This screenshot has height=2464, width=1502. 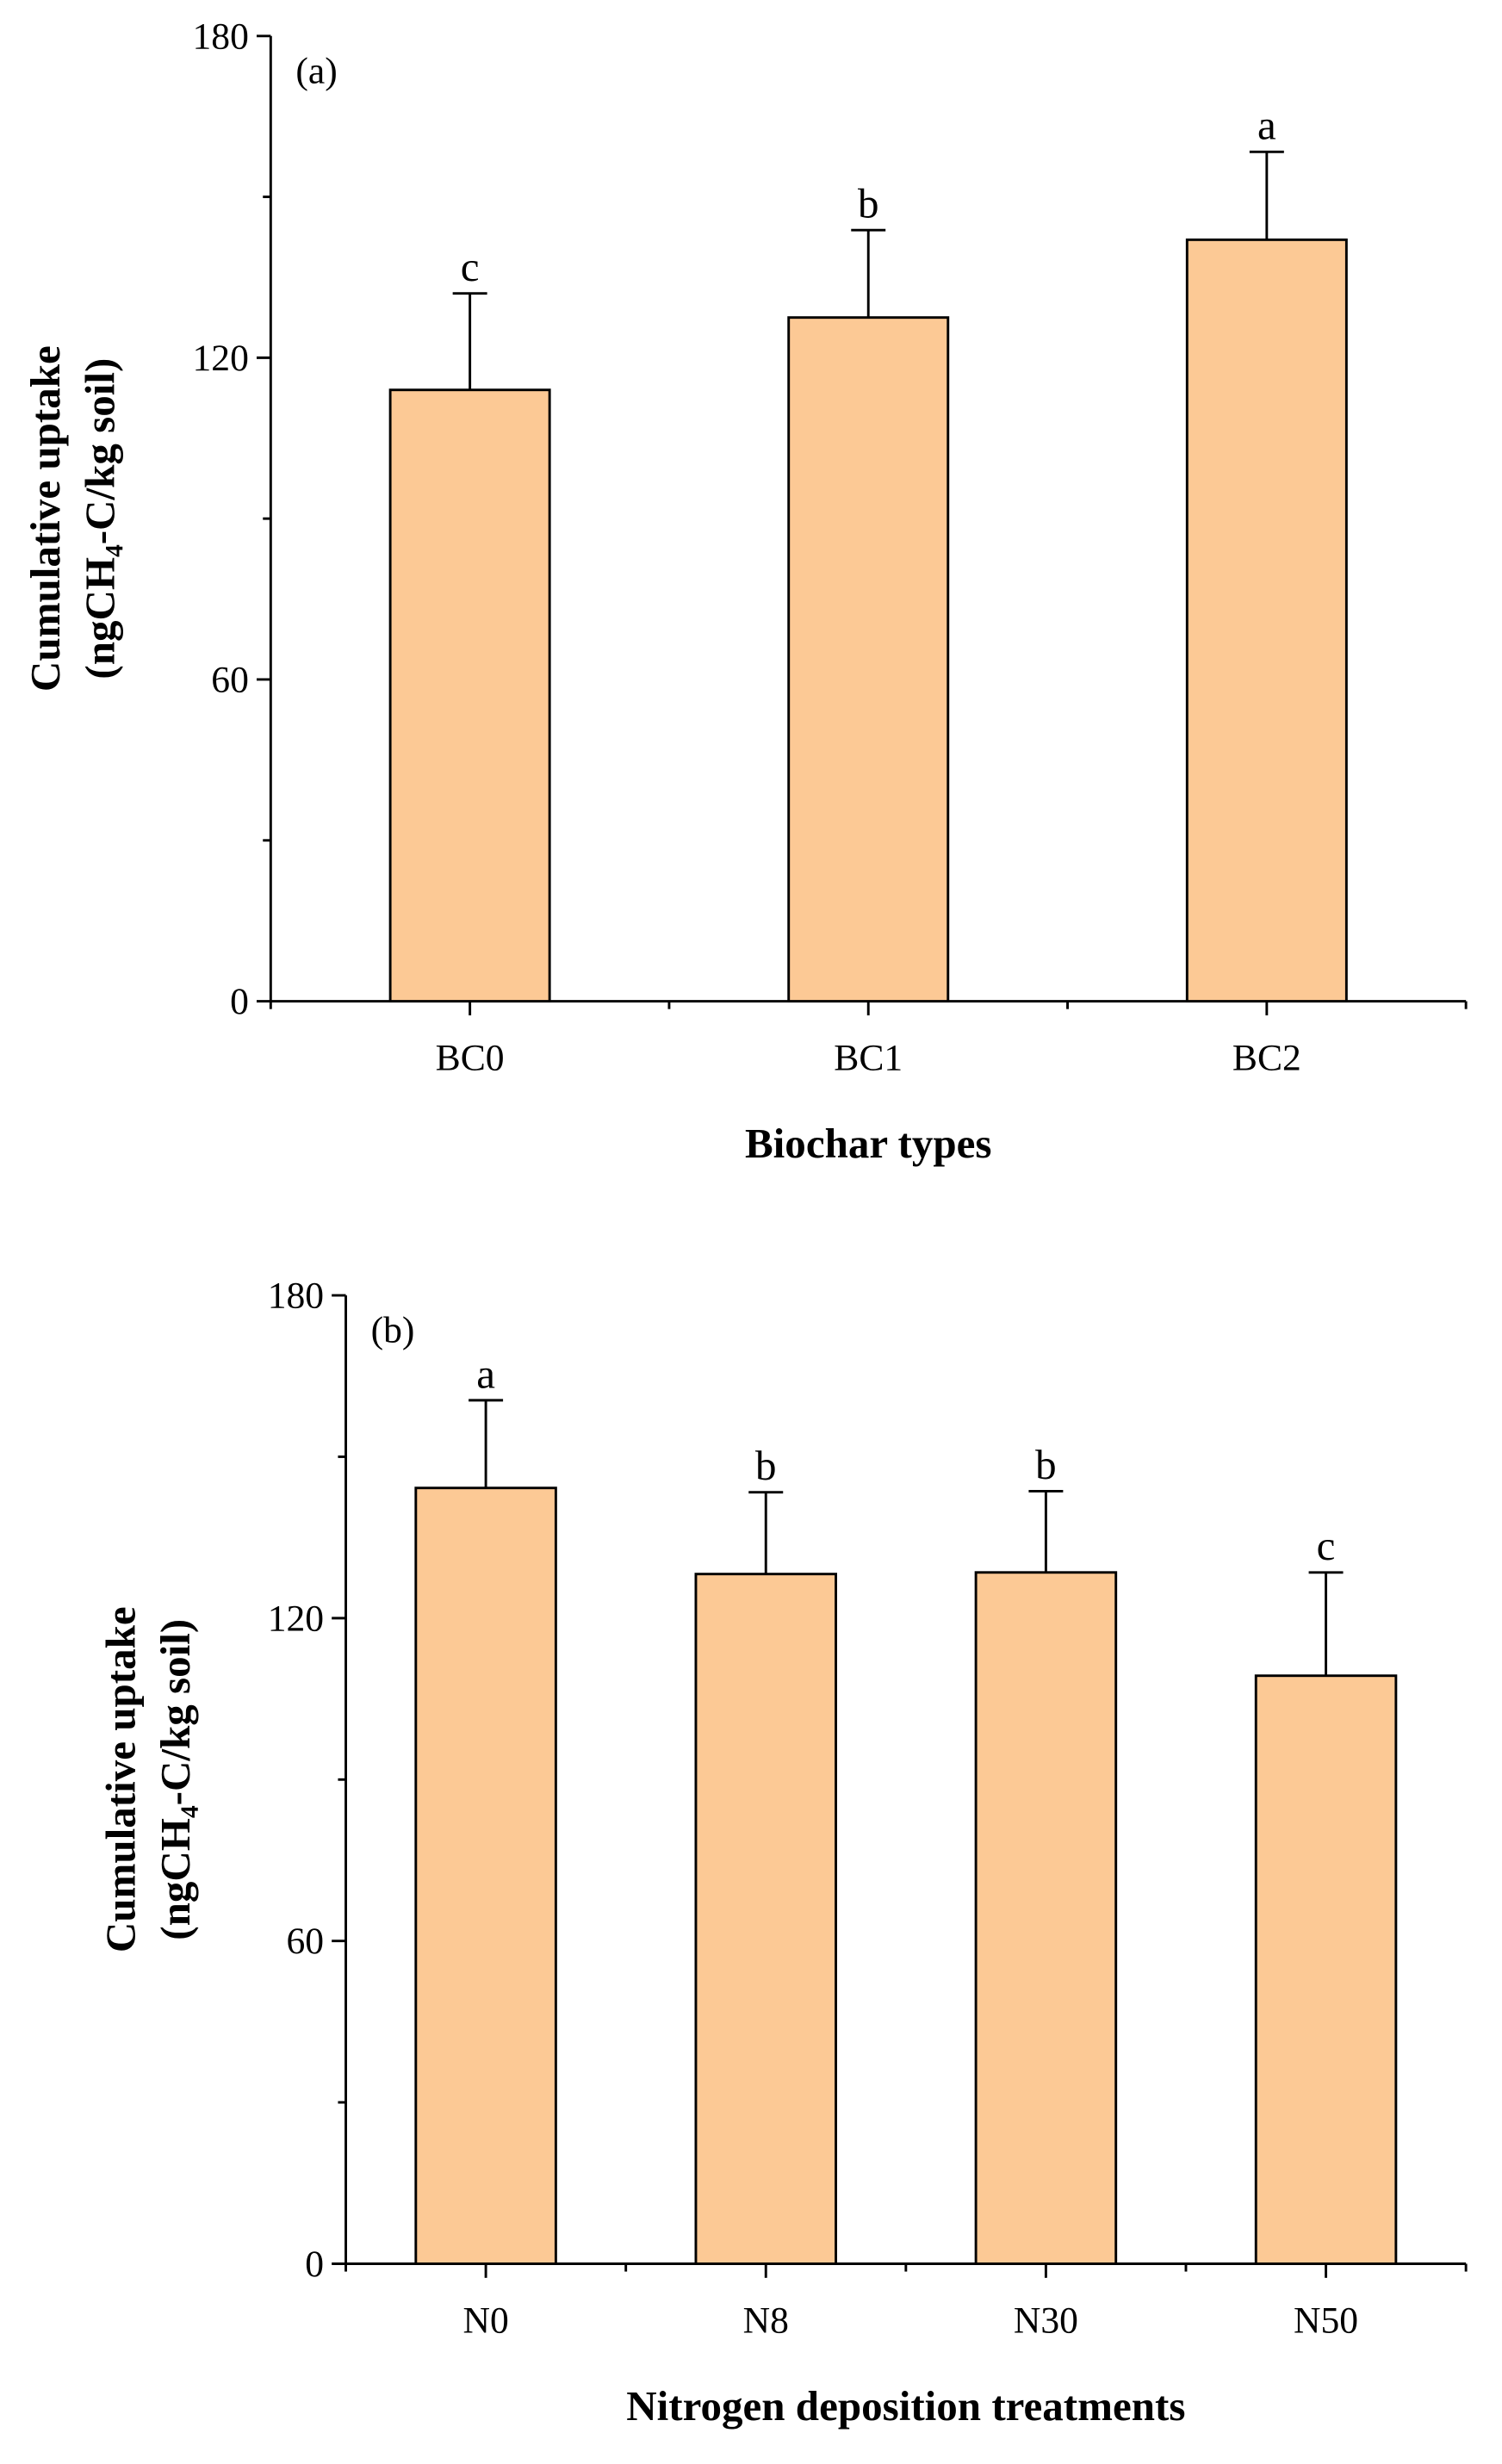 What do you see at coordinates (868, 1143) in the screenshot?
I see `x-axis-title: Biochar types` at bounding box center [868, 1143].